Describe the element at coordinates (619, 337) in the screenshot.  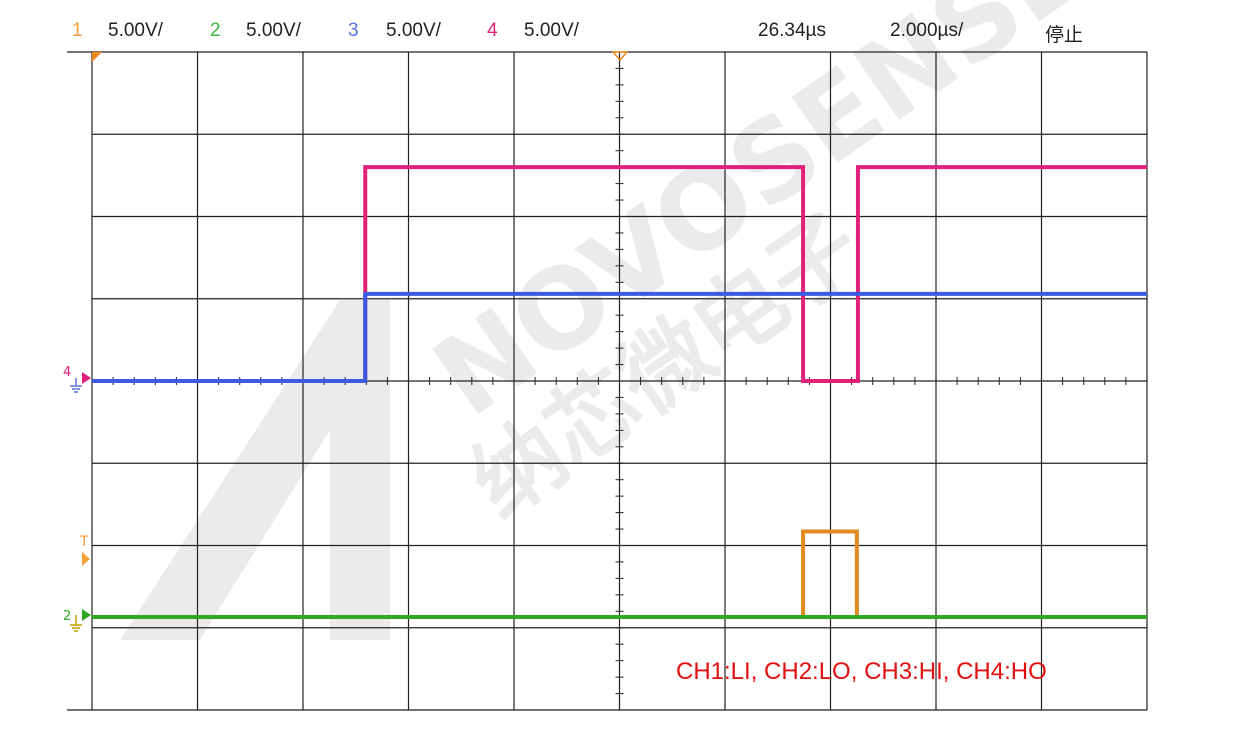
I see `trace-ch3-hi` at that location.